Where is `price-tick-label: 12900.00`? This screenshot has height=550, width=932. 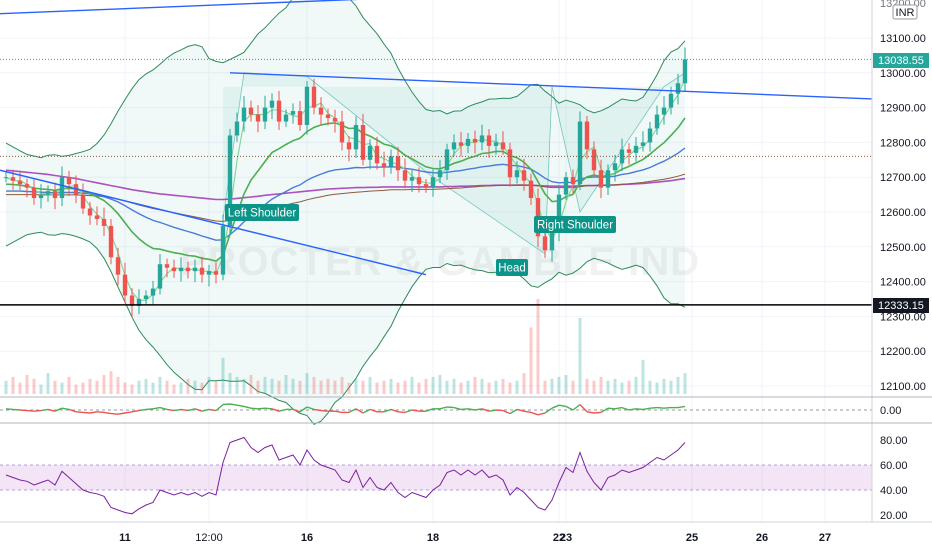 price-tick-label: 12900.00 is located at coordinates (903, 109).